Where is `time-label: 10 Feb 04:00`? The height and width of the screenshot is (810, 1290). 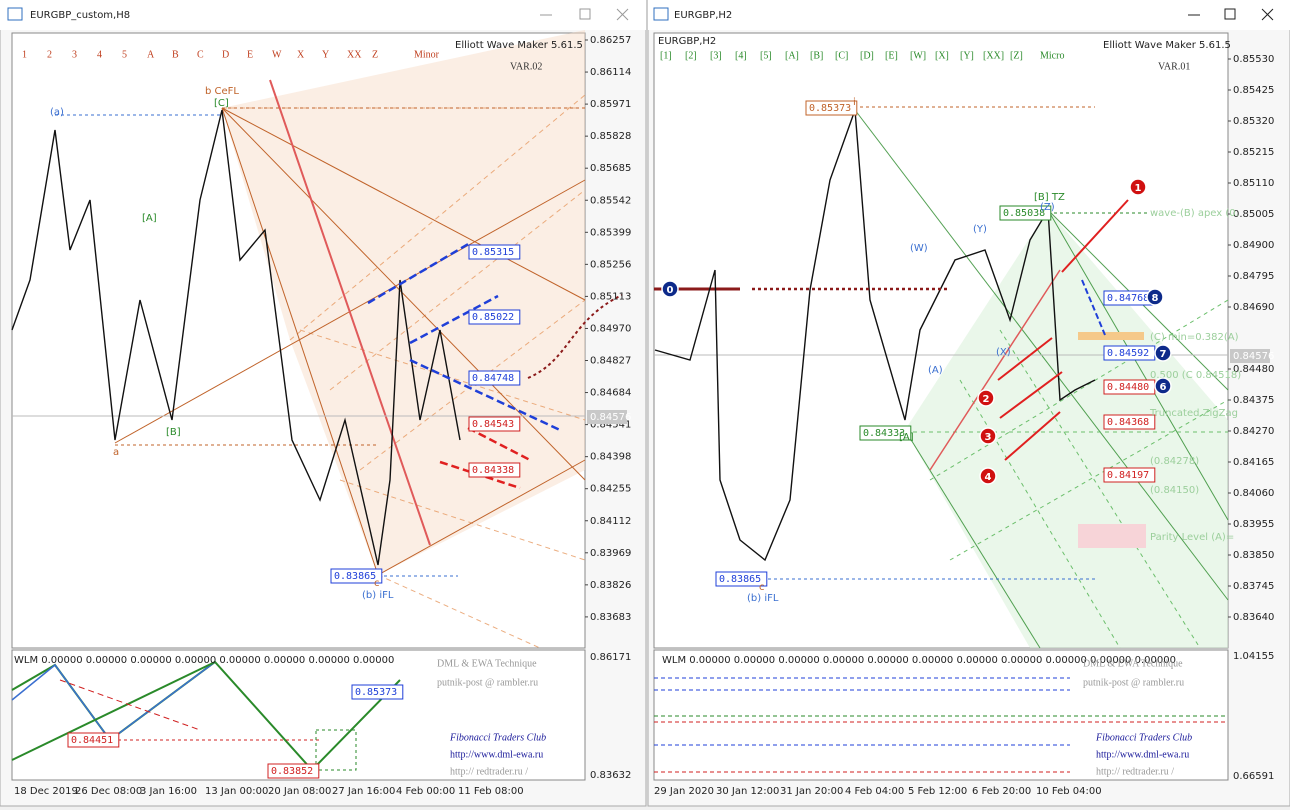 time-label: 10 Feb 04:00 is located at coordinates (1069, 791).